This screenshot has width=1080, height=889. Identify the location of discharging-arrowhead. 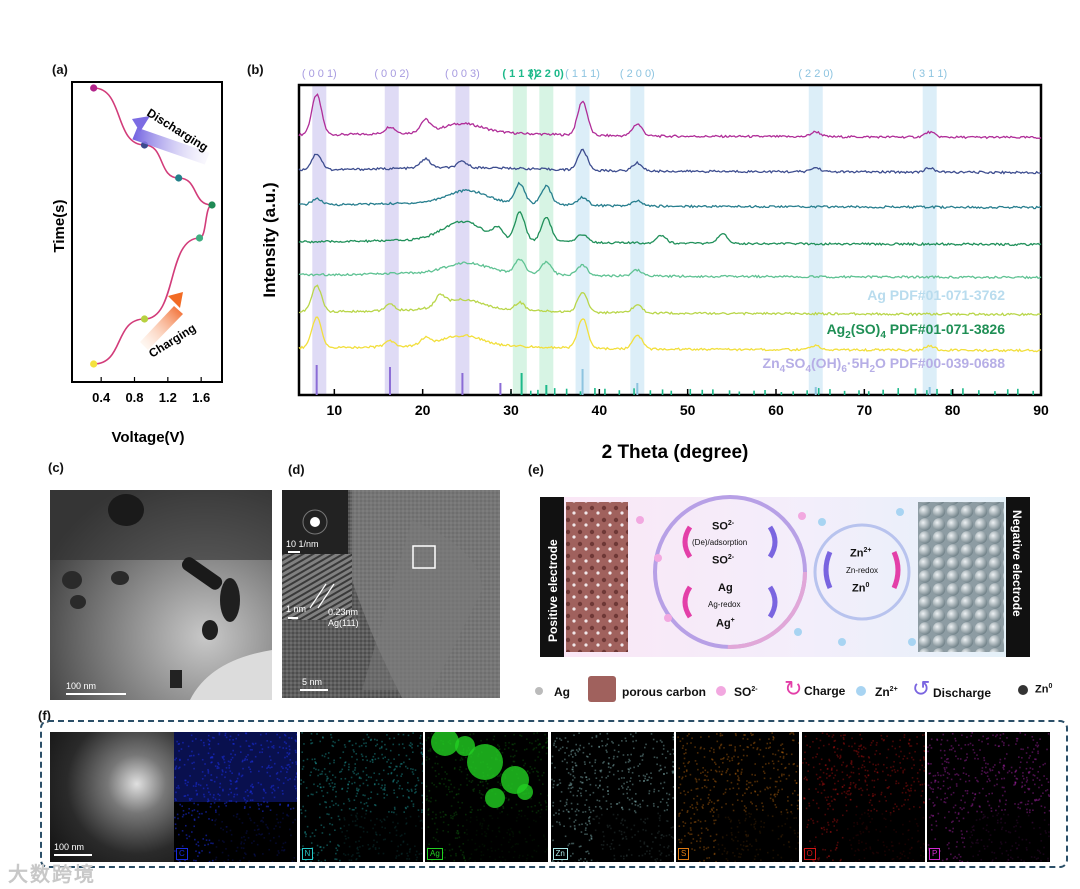
(141, 124).